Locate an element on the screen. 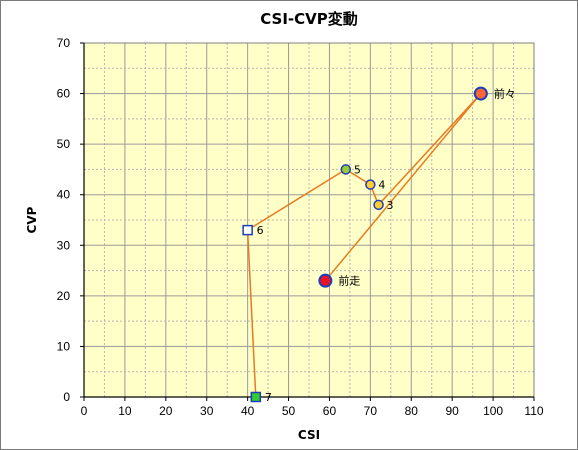 The image size is (578, 450). x-tick-label: 30 is located at coordinates (207, 411).